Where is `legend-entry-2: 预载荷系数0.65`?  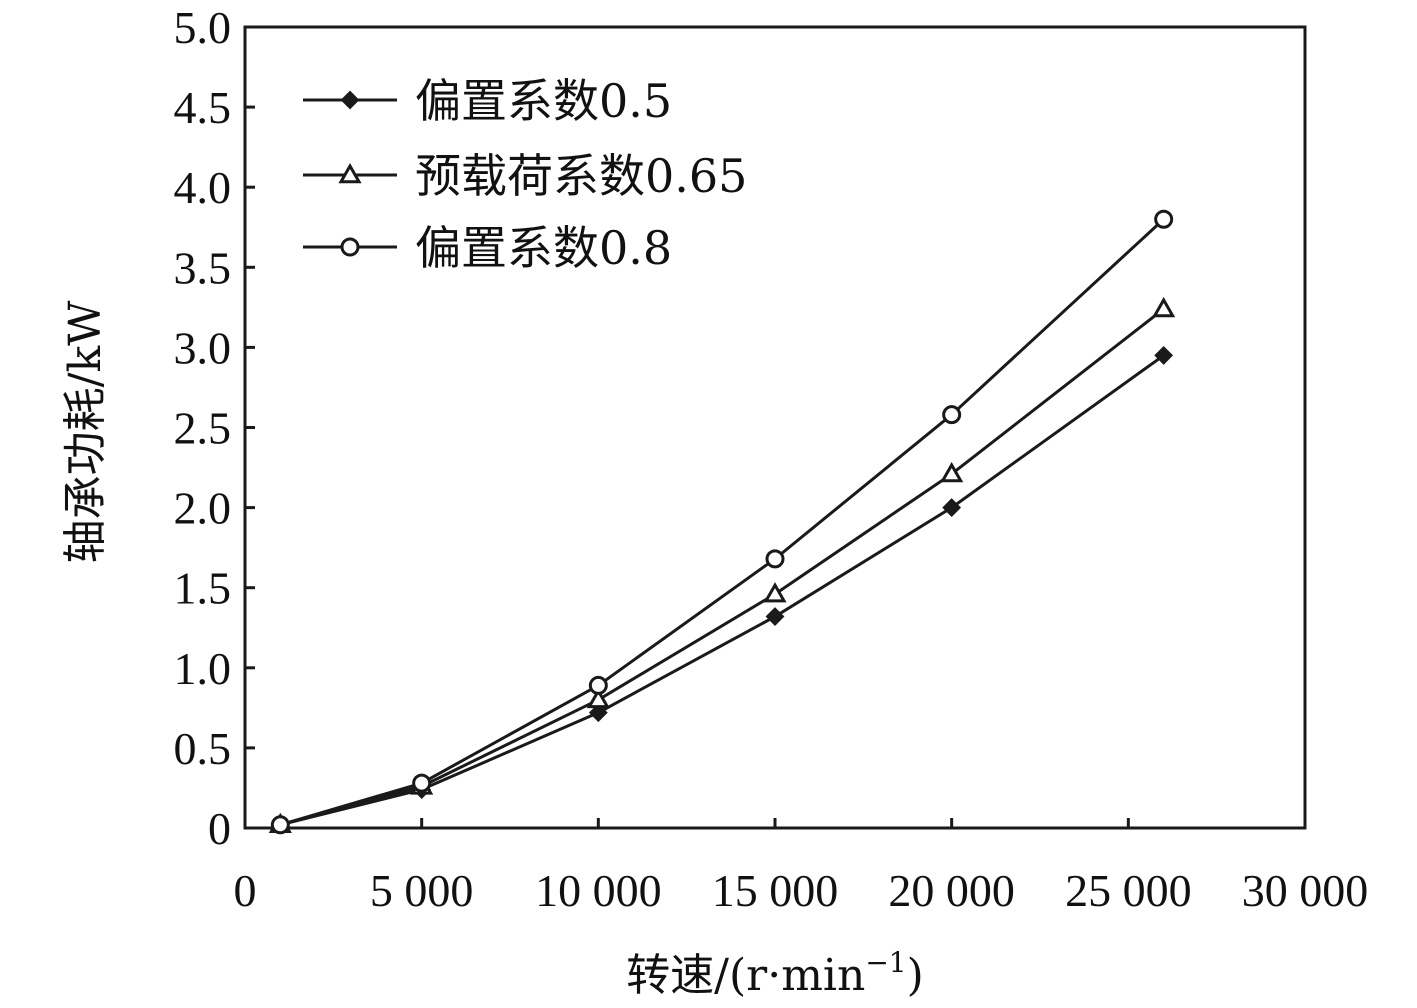
legend-entry-2: 预载荷系数0.65 is located at coordinates (525, 176).